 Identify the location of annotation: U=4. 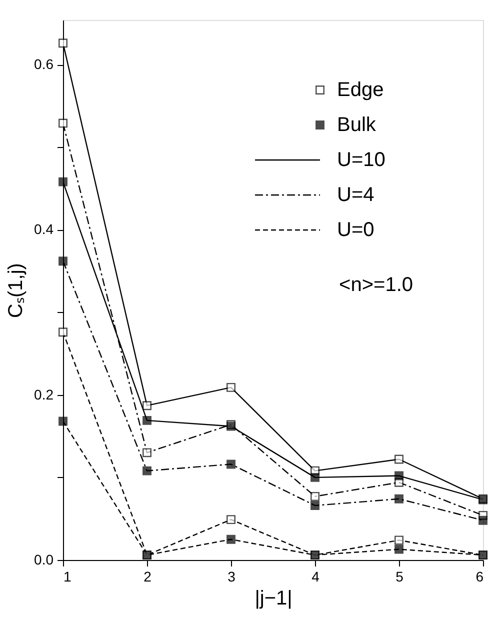
(355, 195).